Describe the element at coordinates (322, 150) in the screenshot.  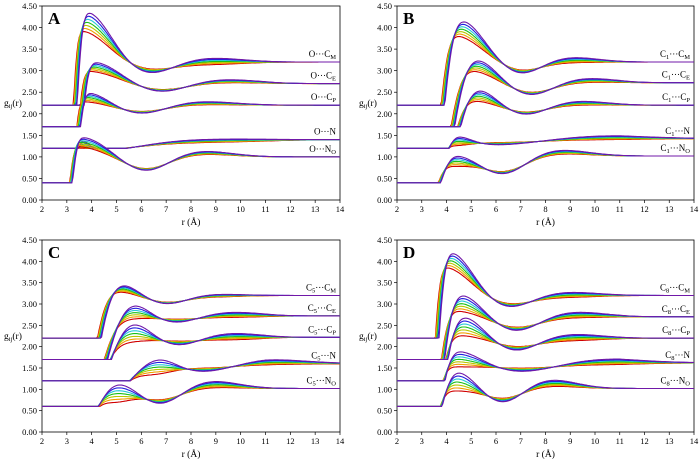
I see `curve-label: O···NO` at that location.